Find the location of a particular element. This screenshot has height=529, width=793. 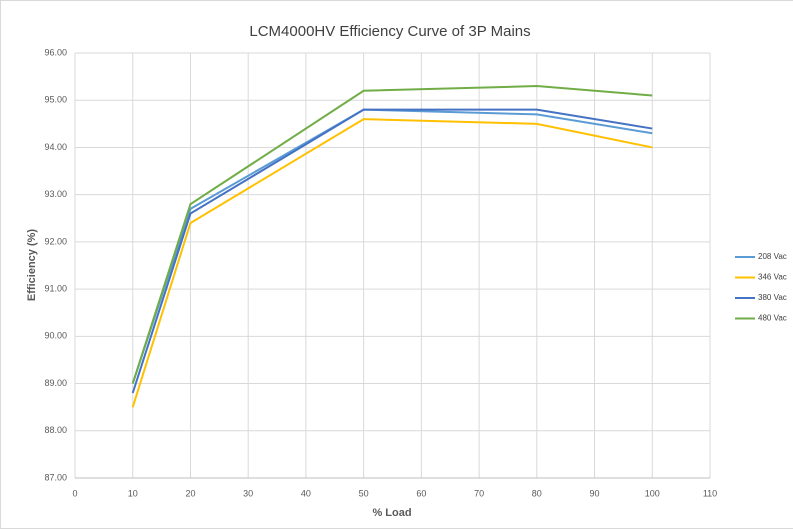

x-tick-label: 80 is located at coordinates (537, 493).